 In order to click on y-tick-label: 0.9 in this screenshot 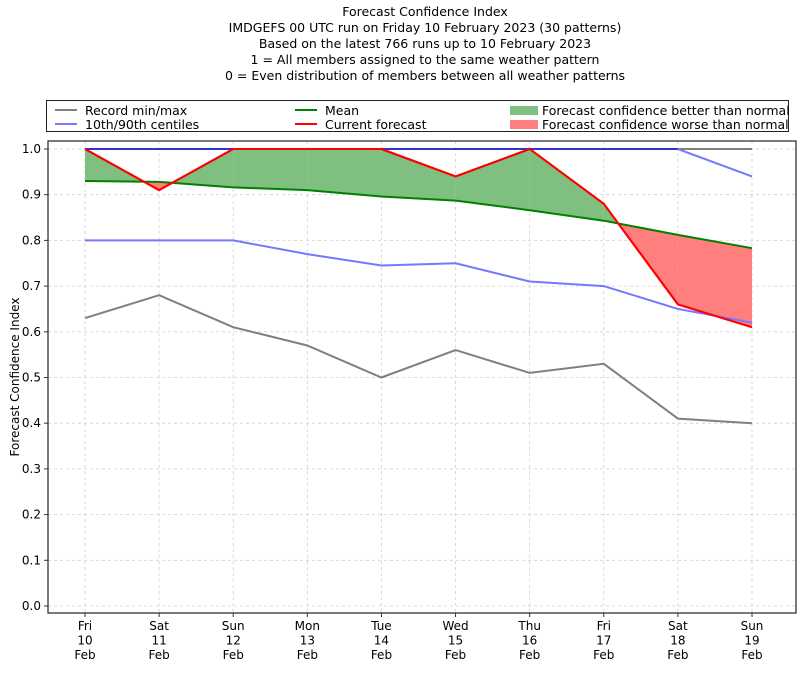, I will do `click(31, 195)`.